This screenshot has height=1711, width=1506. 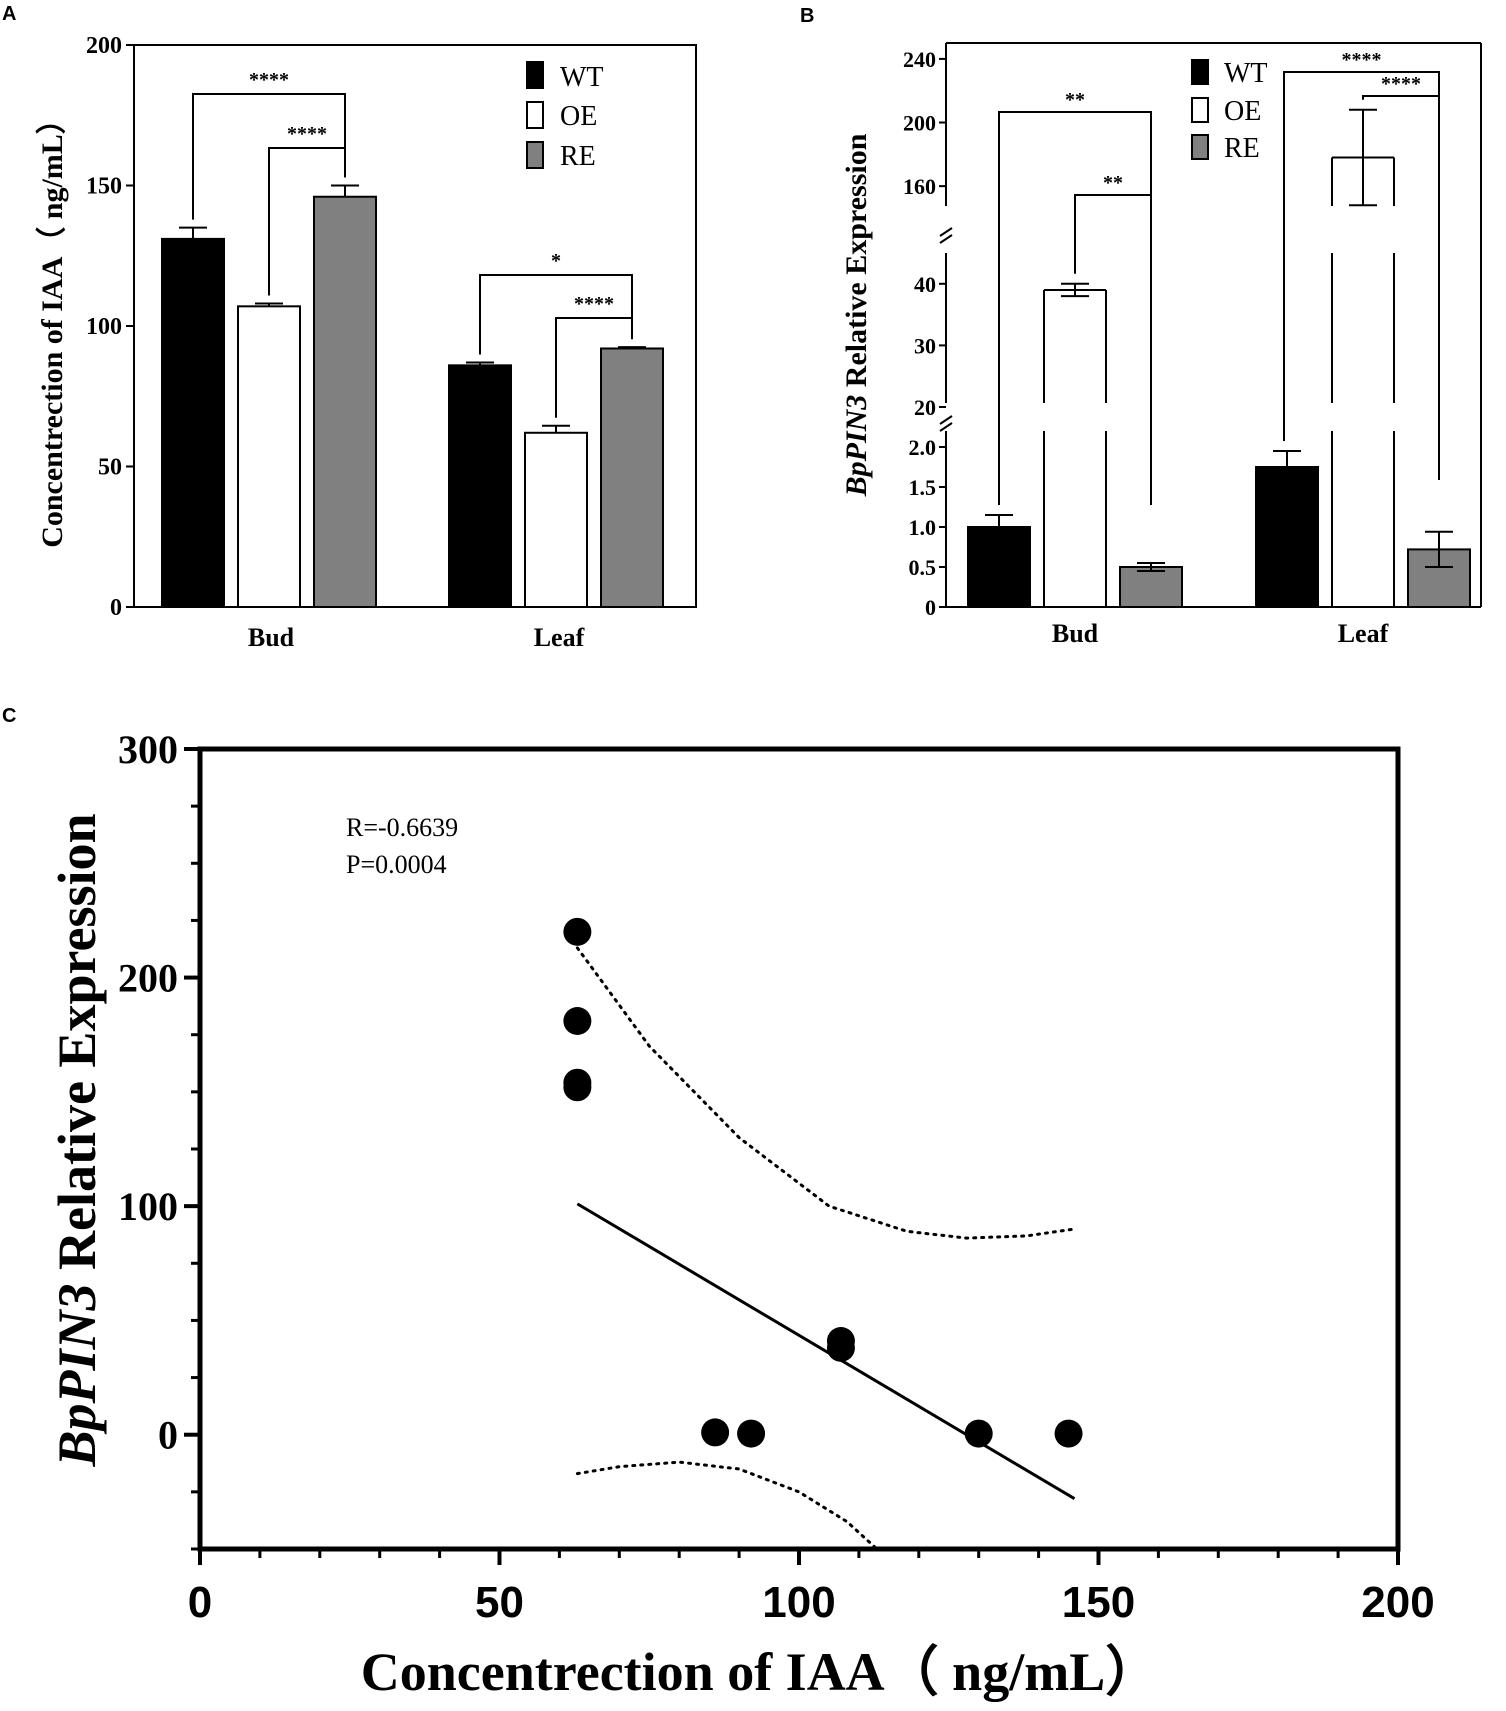 What do you see at coordinates (200, 1602) in the screenshot?
I see `panel-c-xtick-label: 0` at bounding box center [200, 1602].